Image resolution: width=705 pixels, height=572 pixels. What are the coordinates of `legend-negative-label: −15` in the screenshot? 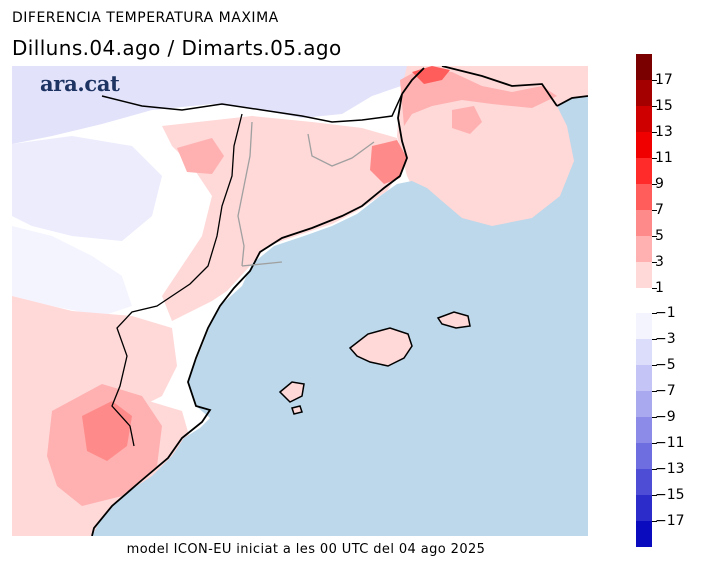 It's located at (670, 495).